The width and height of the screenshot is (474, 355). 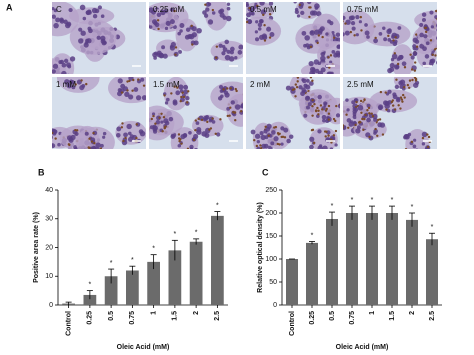 What do you see at coordinates (392, 316) in the screenshot?
I see `x-tick-label: 1.5` at bounding box center [392, 316].